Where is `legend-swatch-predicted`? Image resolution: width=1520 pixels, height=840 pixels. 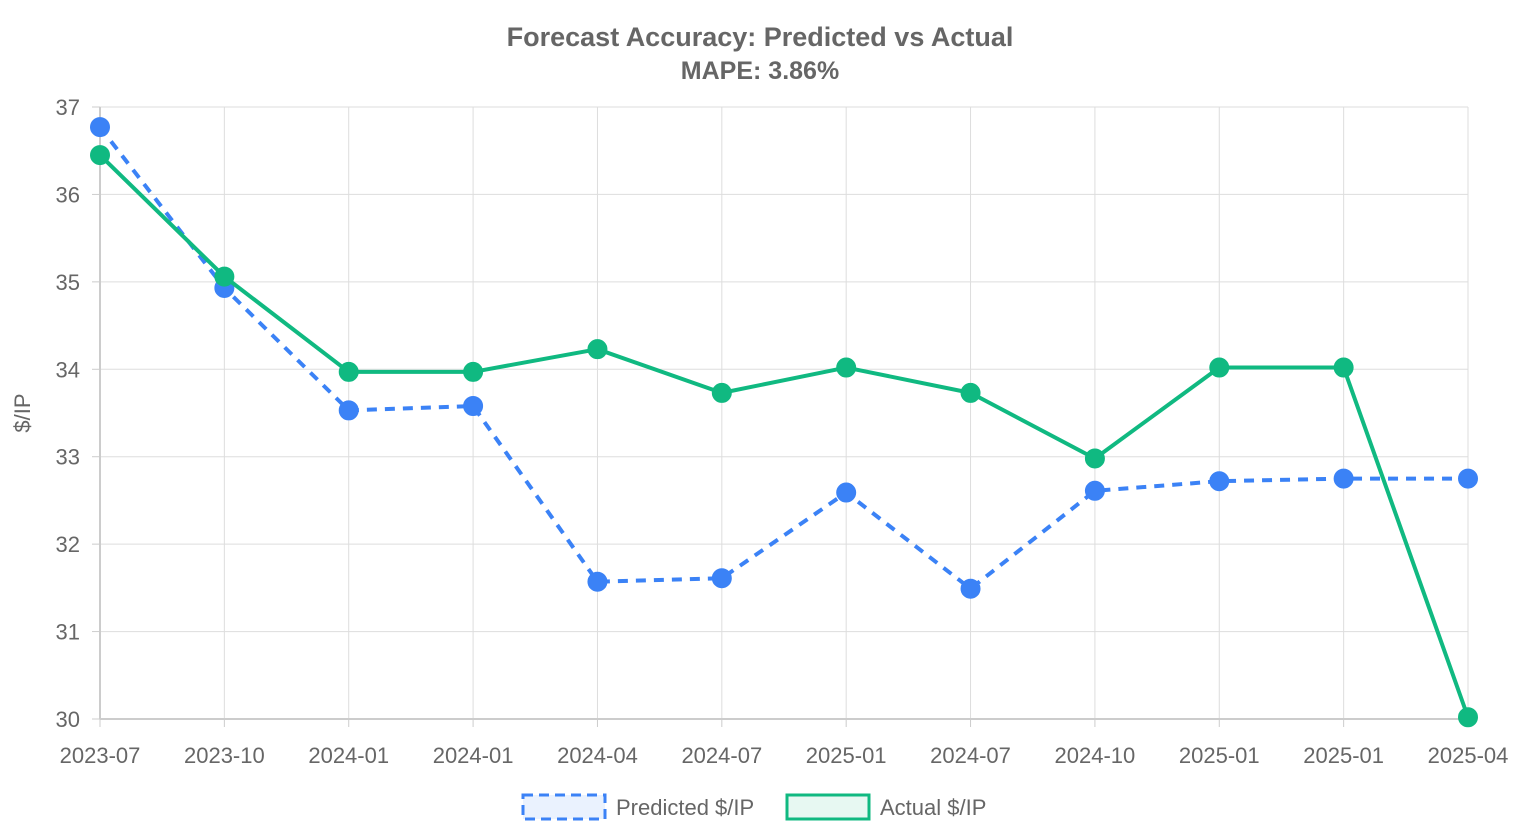
legend-swatch-predicted is located at coordinates (564, 807).